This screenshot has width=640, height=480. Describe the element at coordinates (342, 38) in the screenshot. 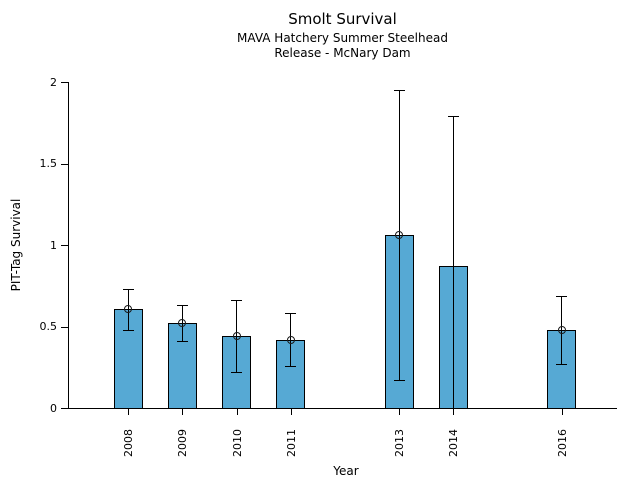

I see `chart-subtitle-line1: MAVA Hatchery Summer Steelhead` at that location.